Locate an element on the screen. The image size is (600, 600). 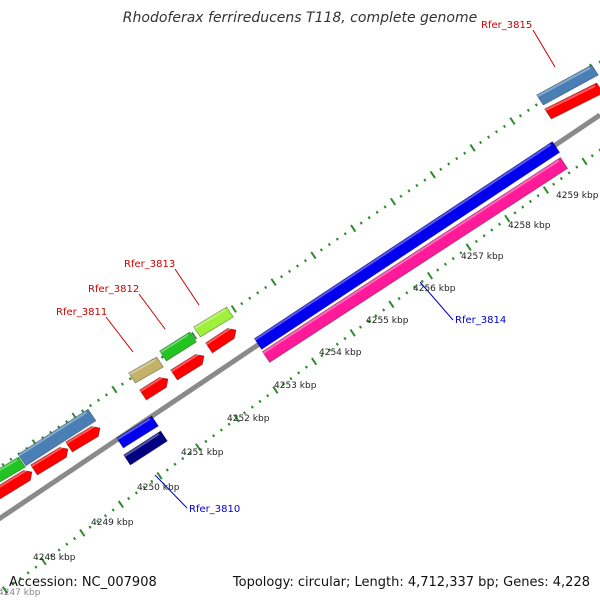
kbp-label: 4251 kbp is located at coordinates (202, 453).